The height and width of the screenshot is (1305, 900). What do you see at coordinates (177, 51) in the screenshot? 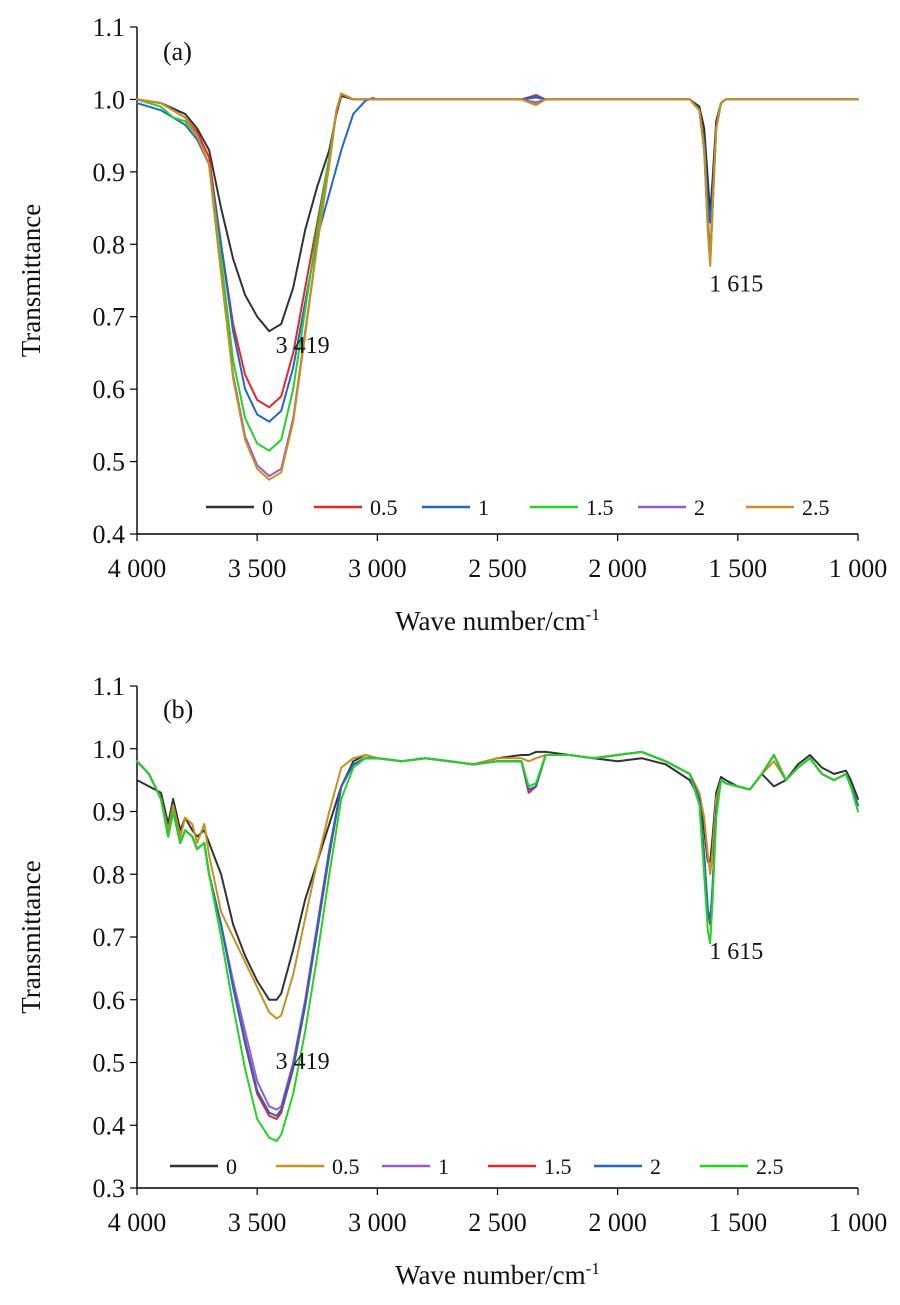
I see `panel-label: (a)` at bounding box center [177, 51].